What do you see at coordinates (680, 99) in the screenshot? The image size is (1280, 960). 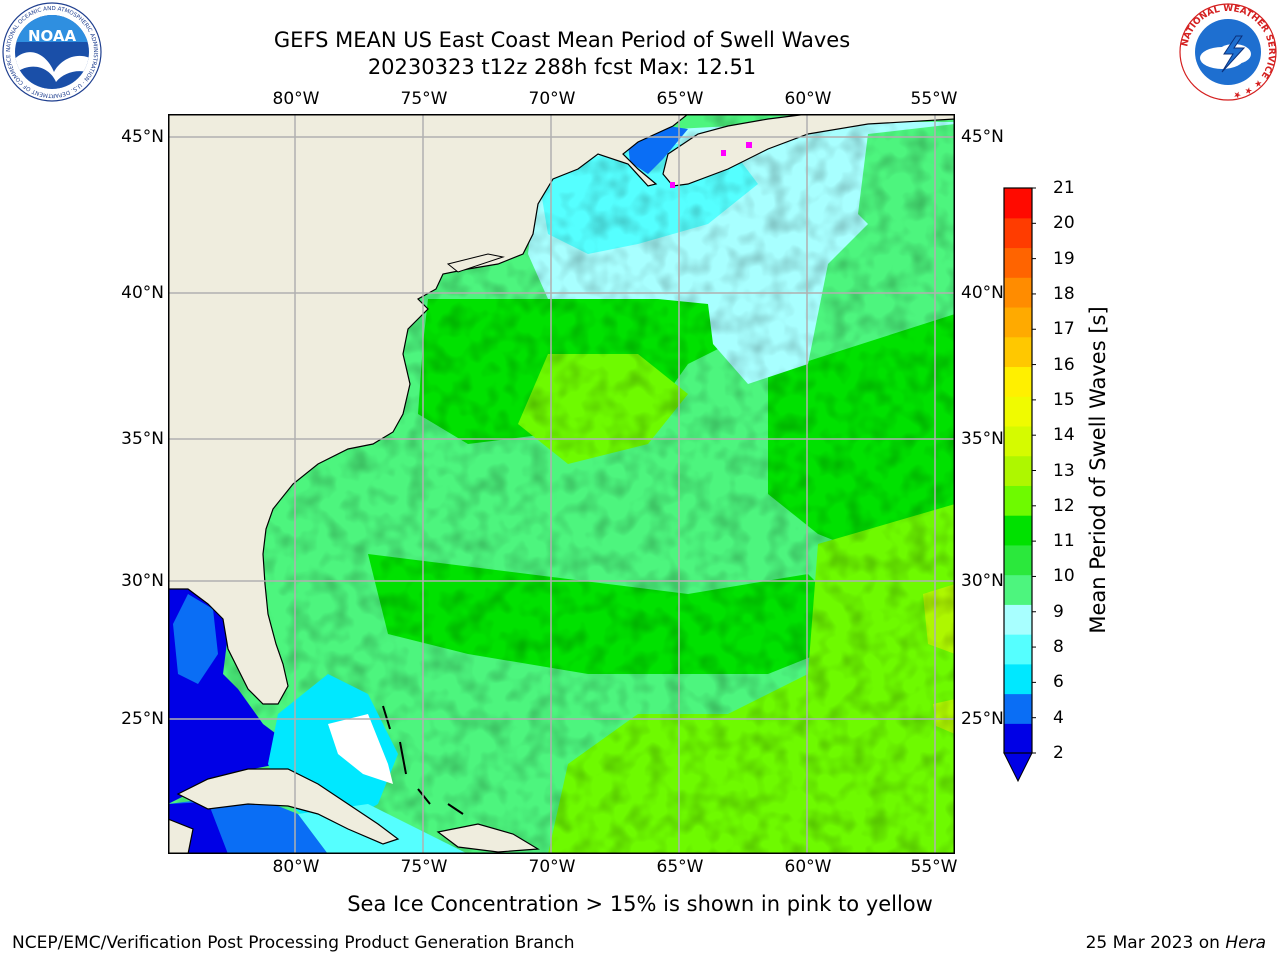 I see `lon-tick-top: 65°W` at bounding box center [680, 99].